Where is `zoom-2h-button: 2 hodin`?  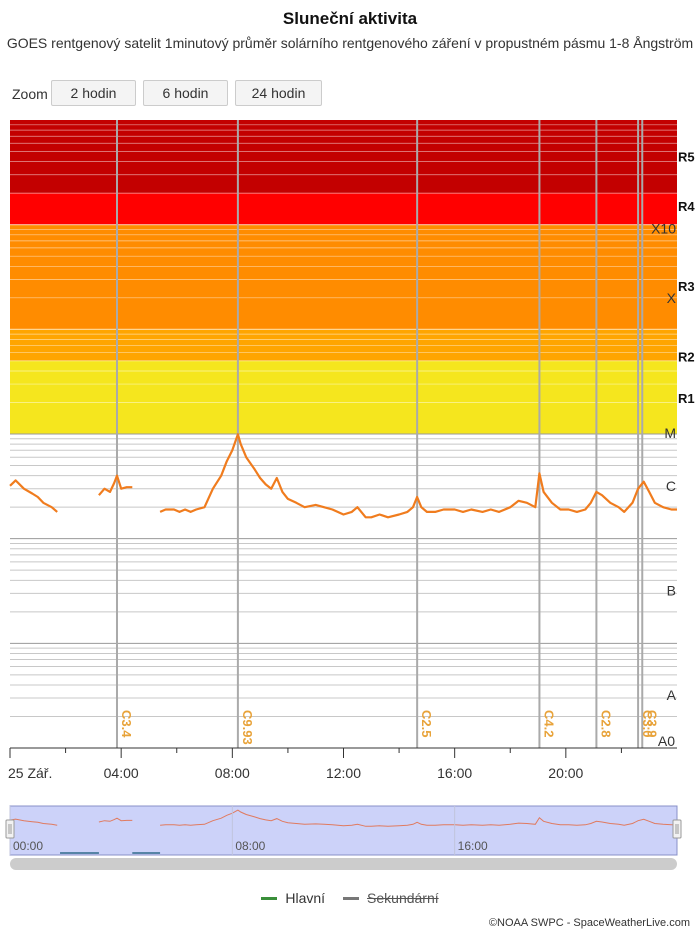
zoom-2h-button: 2 hodin is located at coordinates (93, 93).